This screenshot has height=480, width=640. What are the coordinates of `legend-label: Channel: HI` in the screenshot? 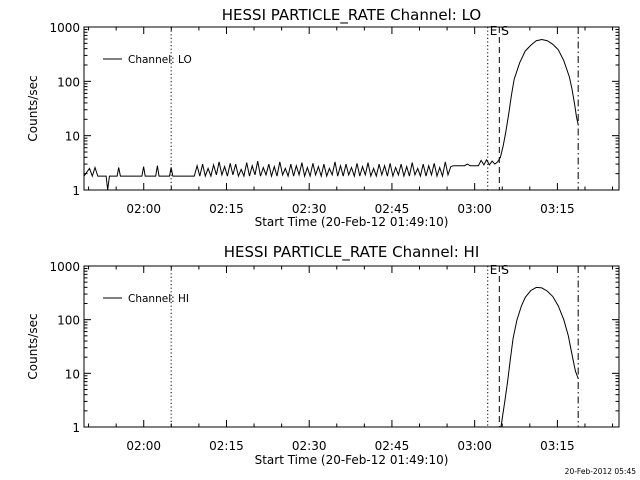 It's located at (158, 299).